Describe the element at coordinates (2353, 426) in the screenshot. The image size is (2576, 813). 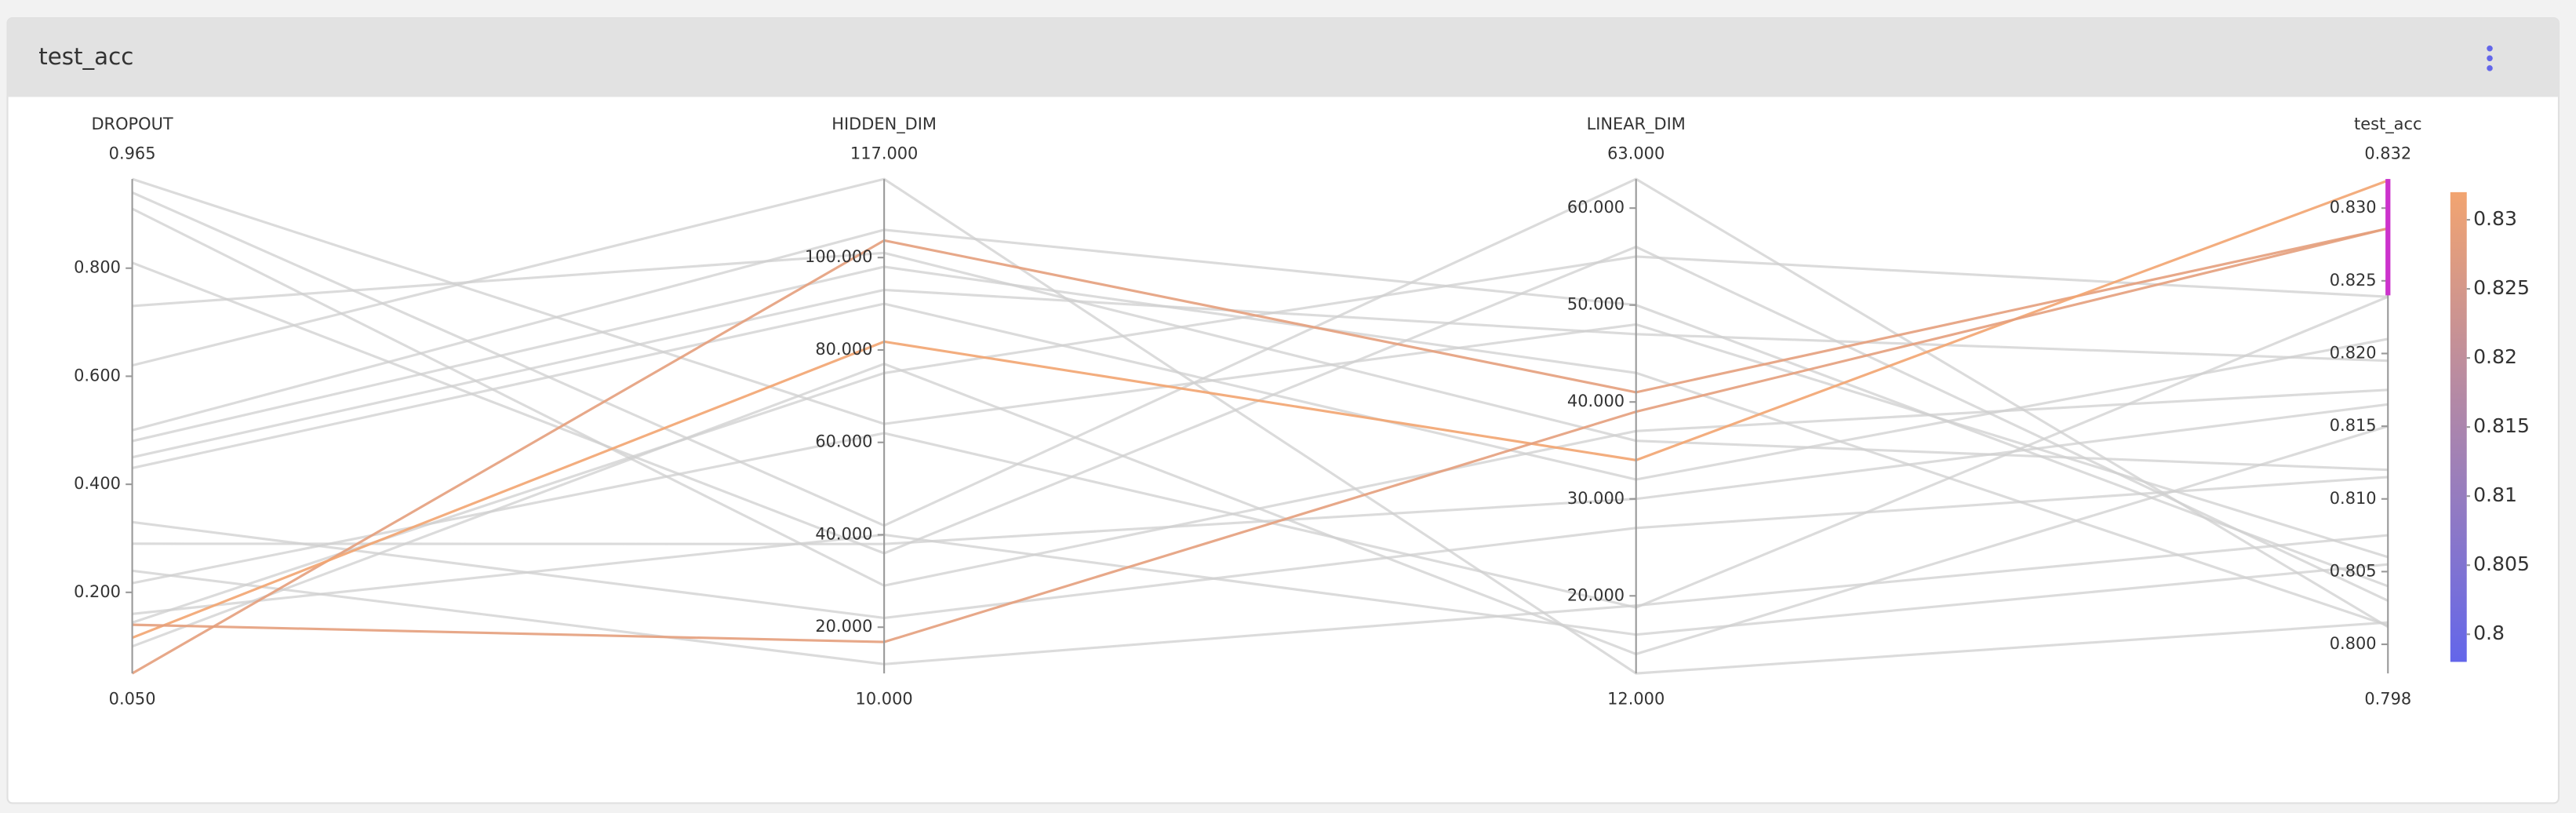
I see `tick-label: 0.815` at that location.